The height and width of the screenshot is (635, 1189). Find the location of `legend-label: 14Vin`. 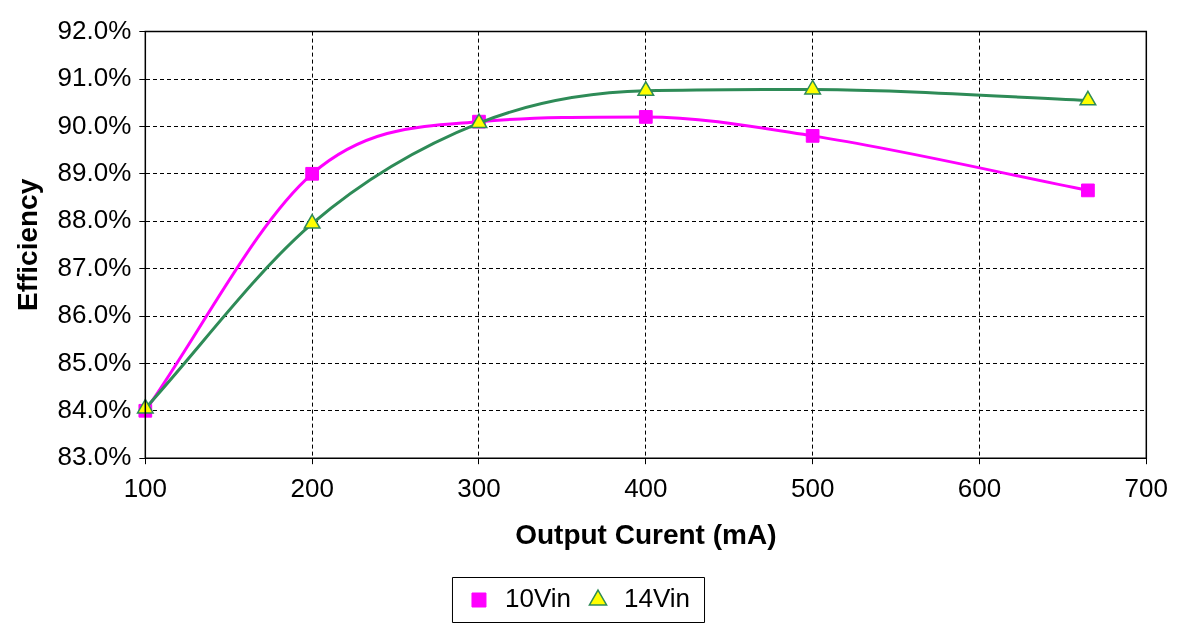

legend-label: 14Vin is located at coordinates (657, 598).